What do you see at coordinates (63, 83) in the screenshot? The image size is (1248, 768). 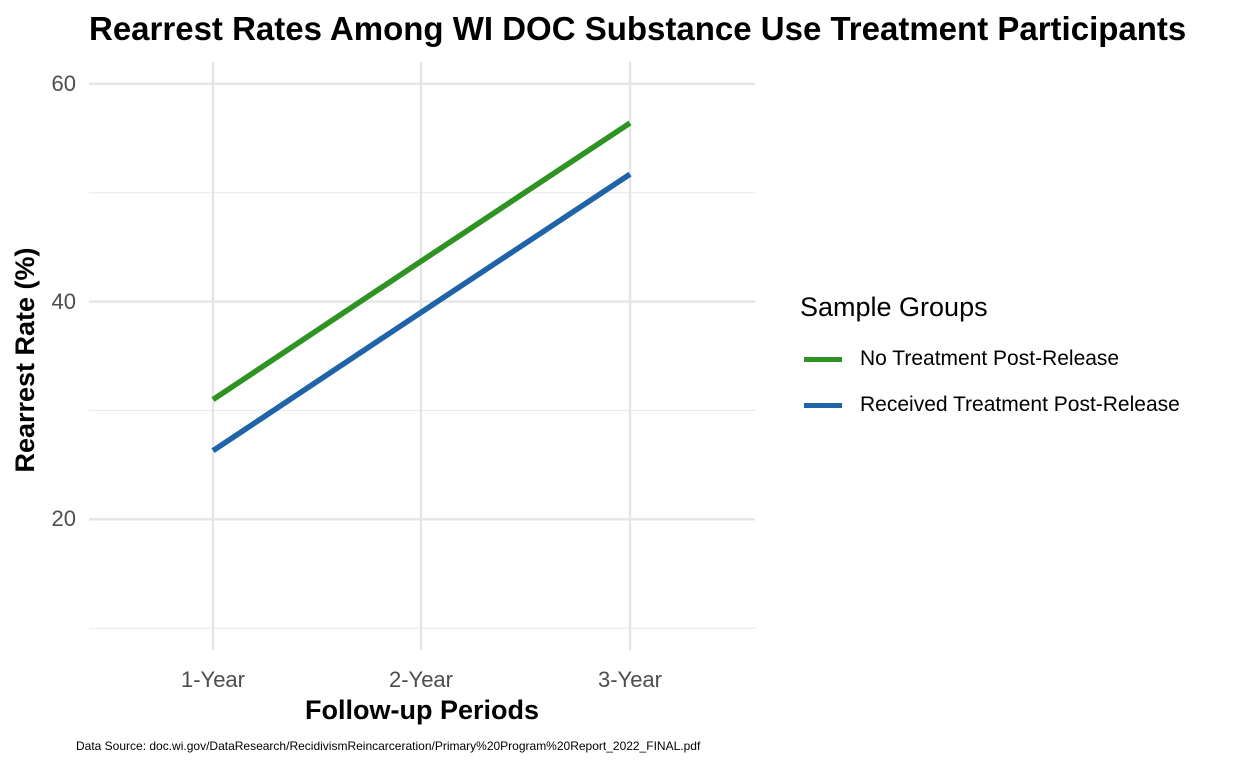 I see `y-tick-label: 60` at bounding box center [63, 83].